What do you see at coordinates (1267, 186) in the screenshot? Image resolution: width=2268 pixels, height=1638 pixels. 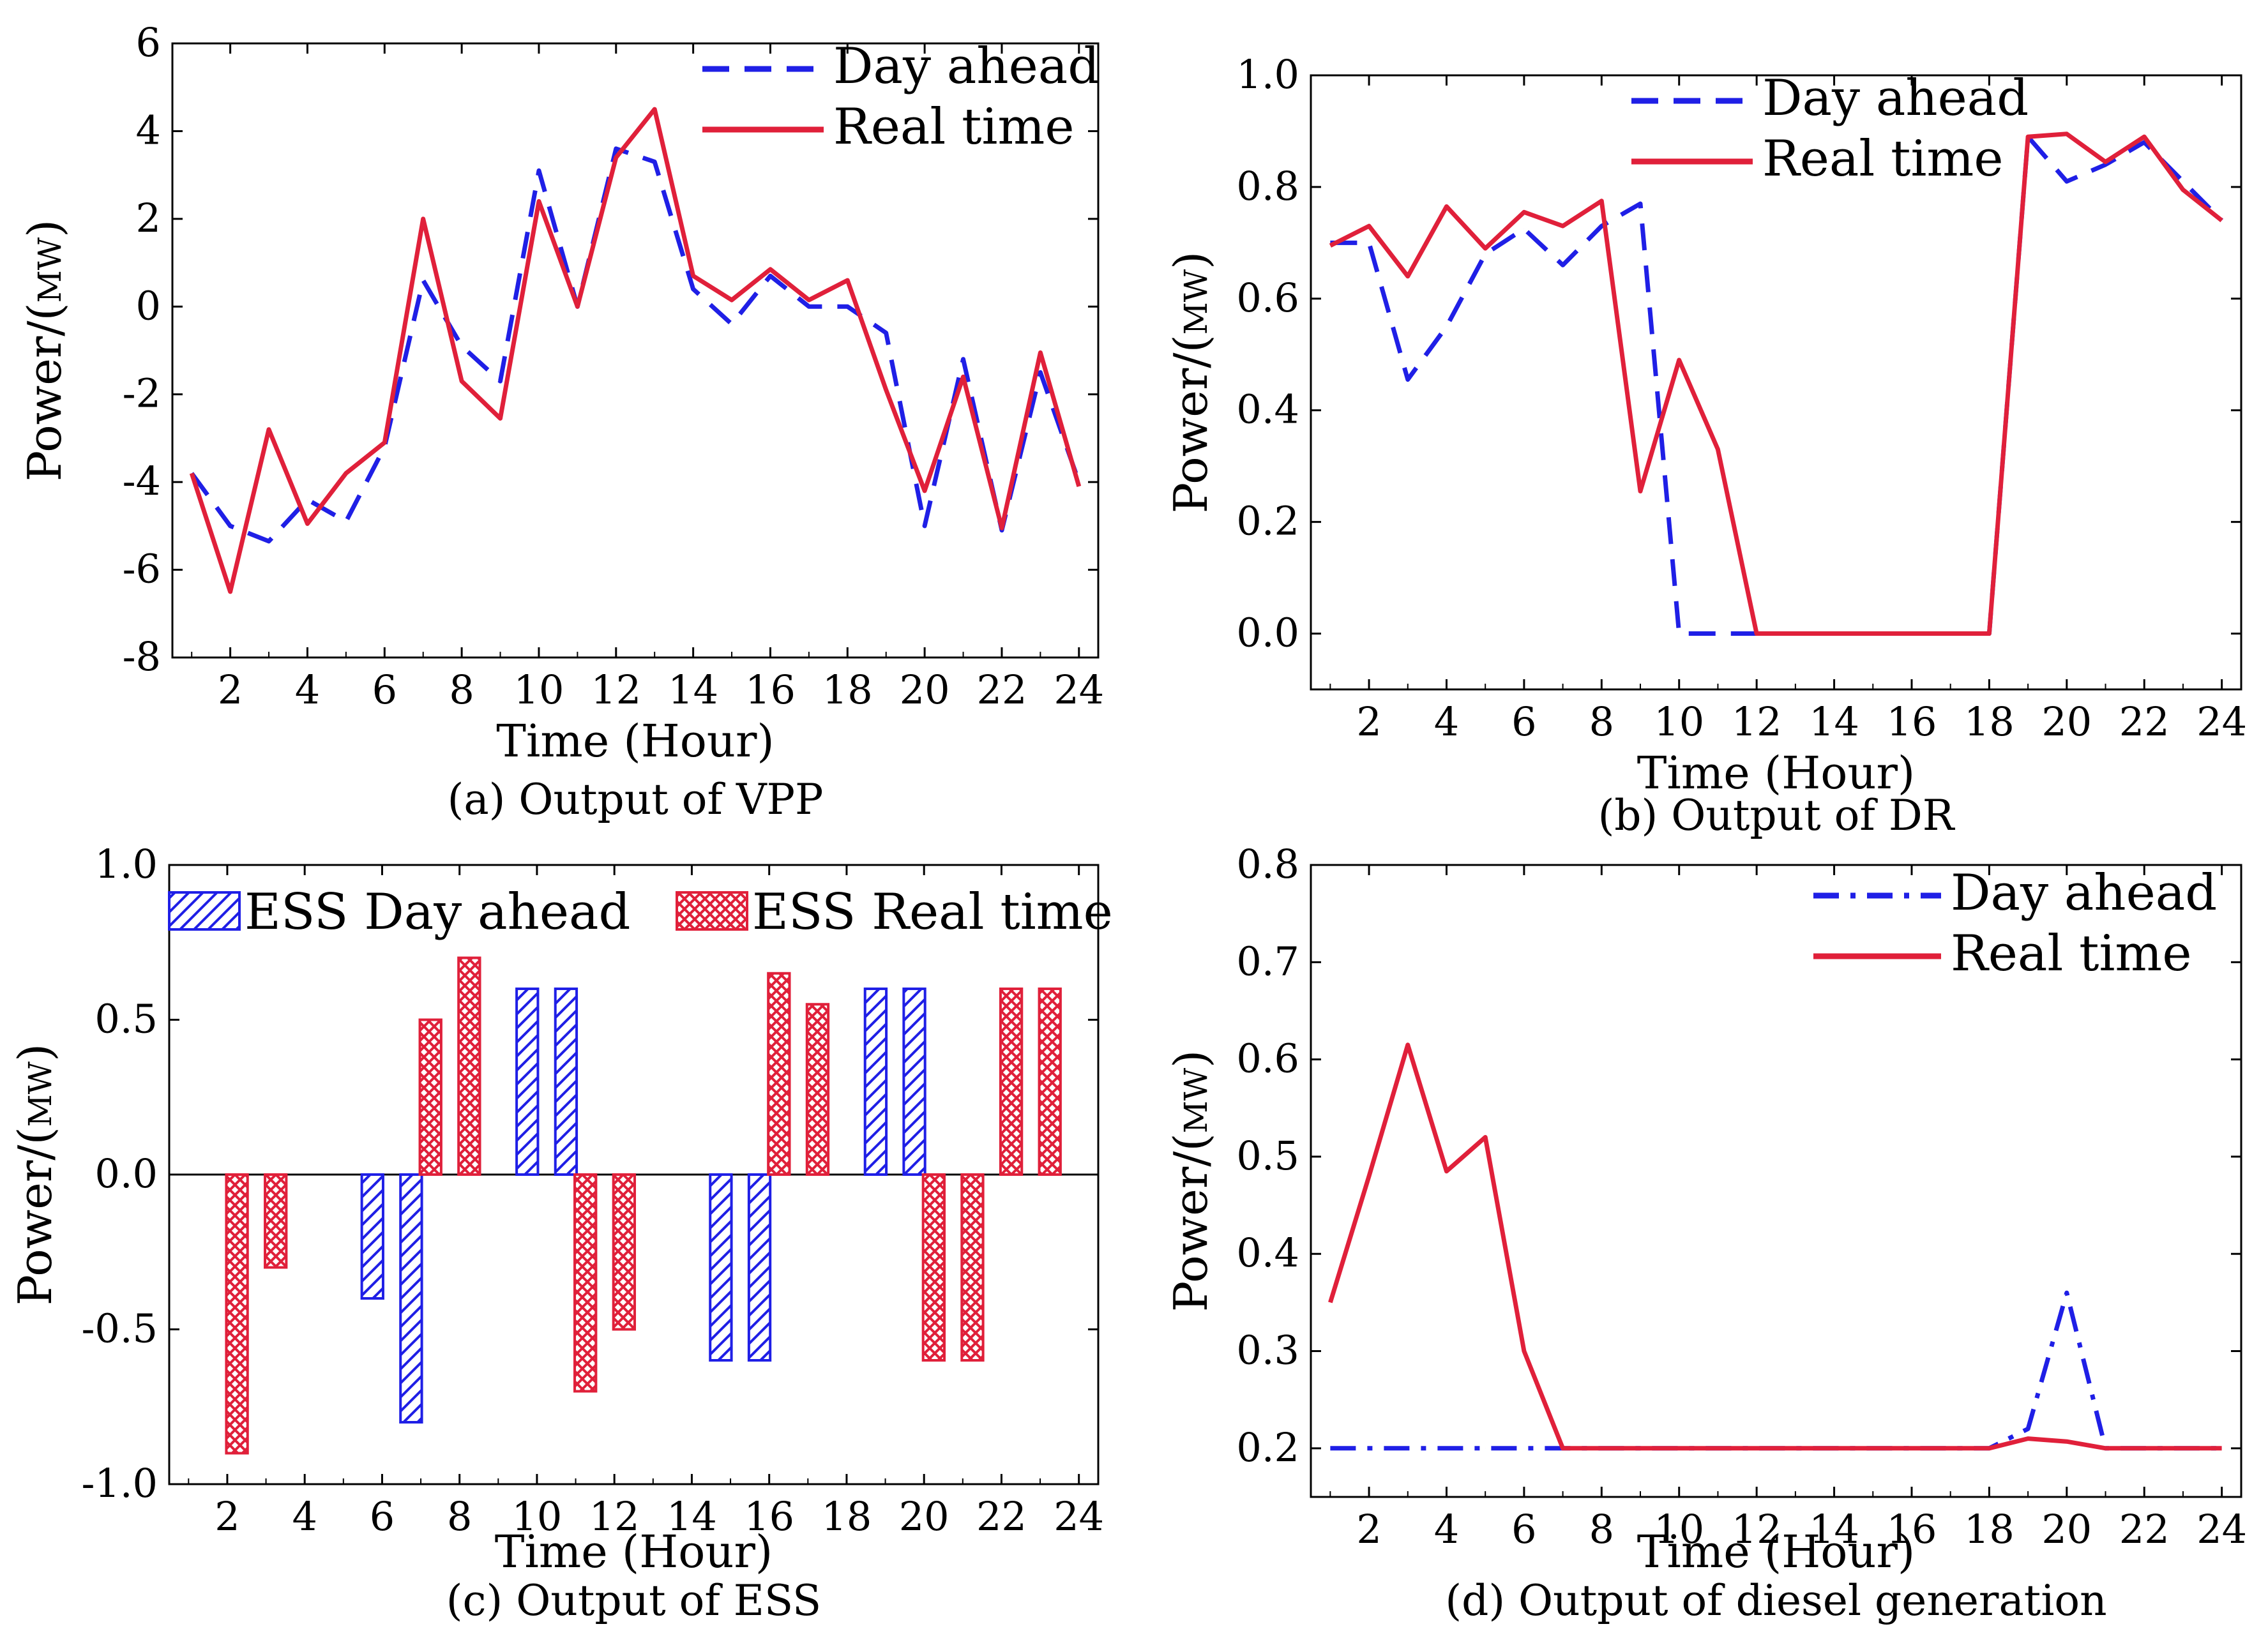 I see `y-tick-label: 0.8` at bounding box center [1267, 186].